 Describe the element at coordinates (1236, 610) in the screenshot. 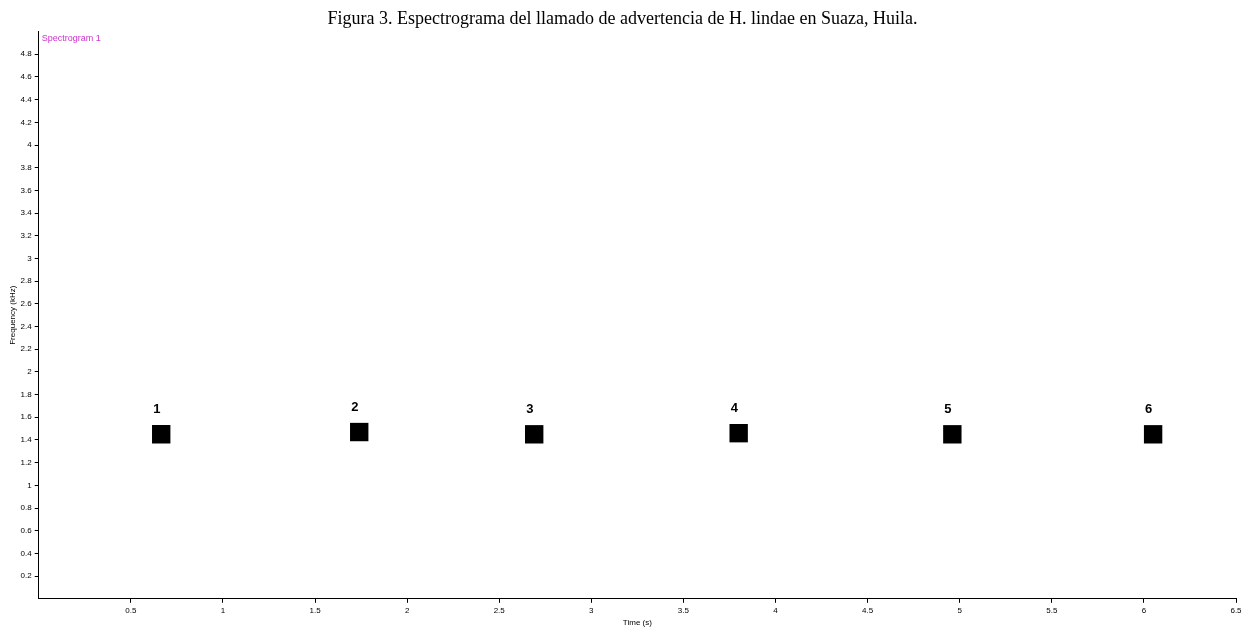

I see `x-tick-label: 6.5` at that location.